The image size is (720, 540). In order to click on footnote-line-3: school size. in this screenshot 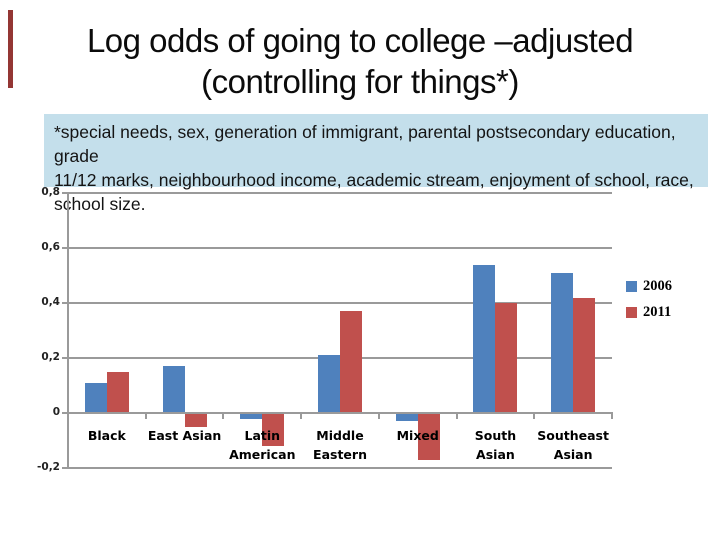, I will do `click(100, 204)`.